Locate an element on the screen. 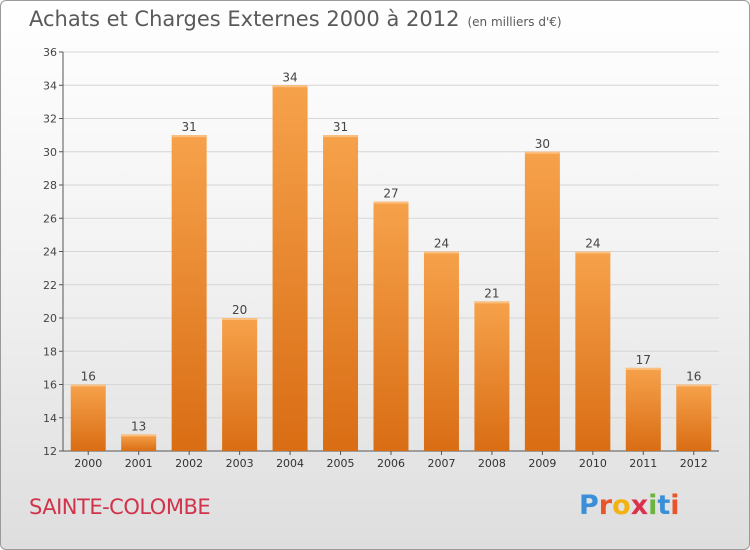  y-tick-label: 36 is located at coordinates (50, 52).